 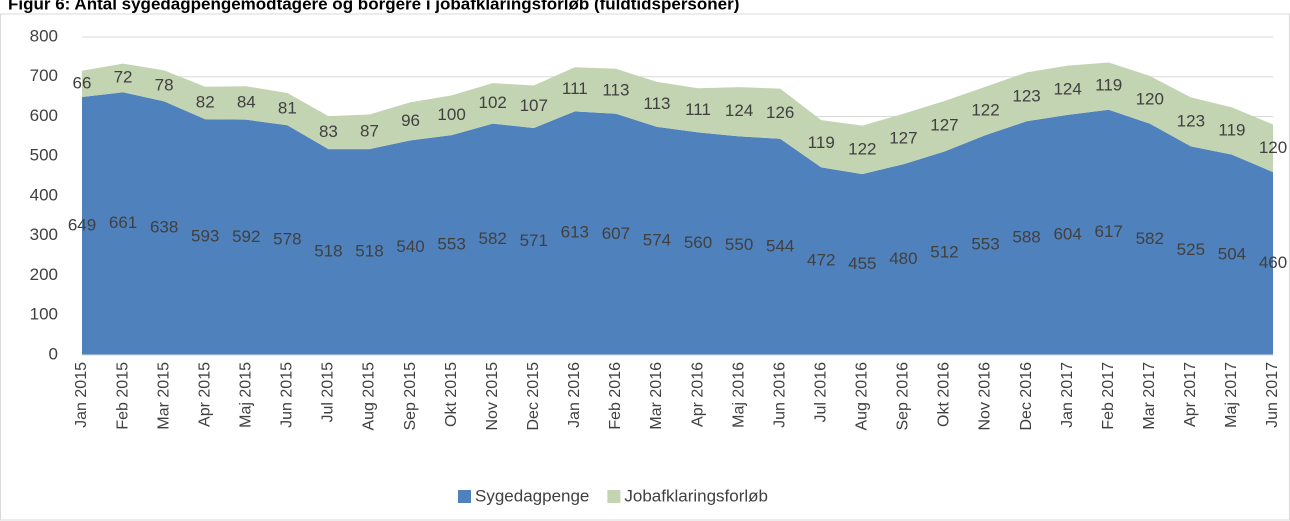 I want to click on data-label: 83, so click(x=328, y=131).